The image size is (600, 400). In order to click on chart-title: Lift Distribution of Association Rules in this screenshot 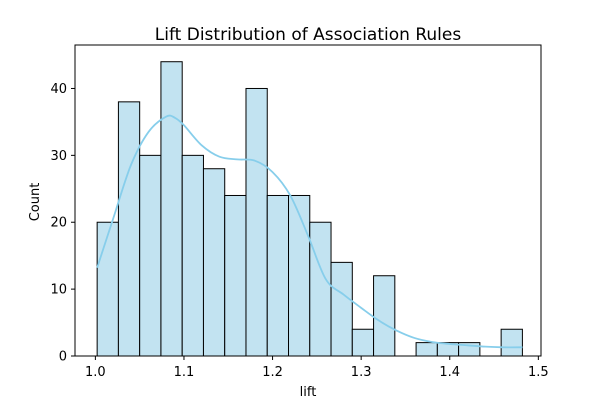, I will do `click(308, 35)`.